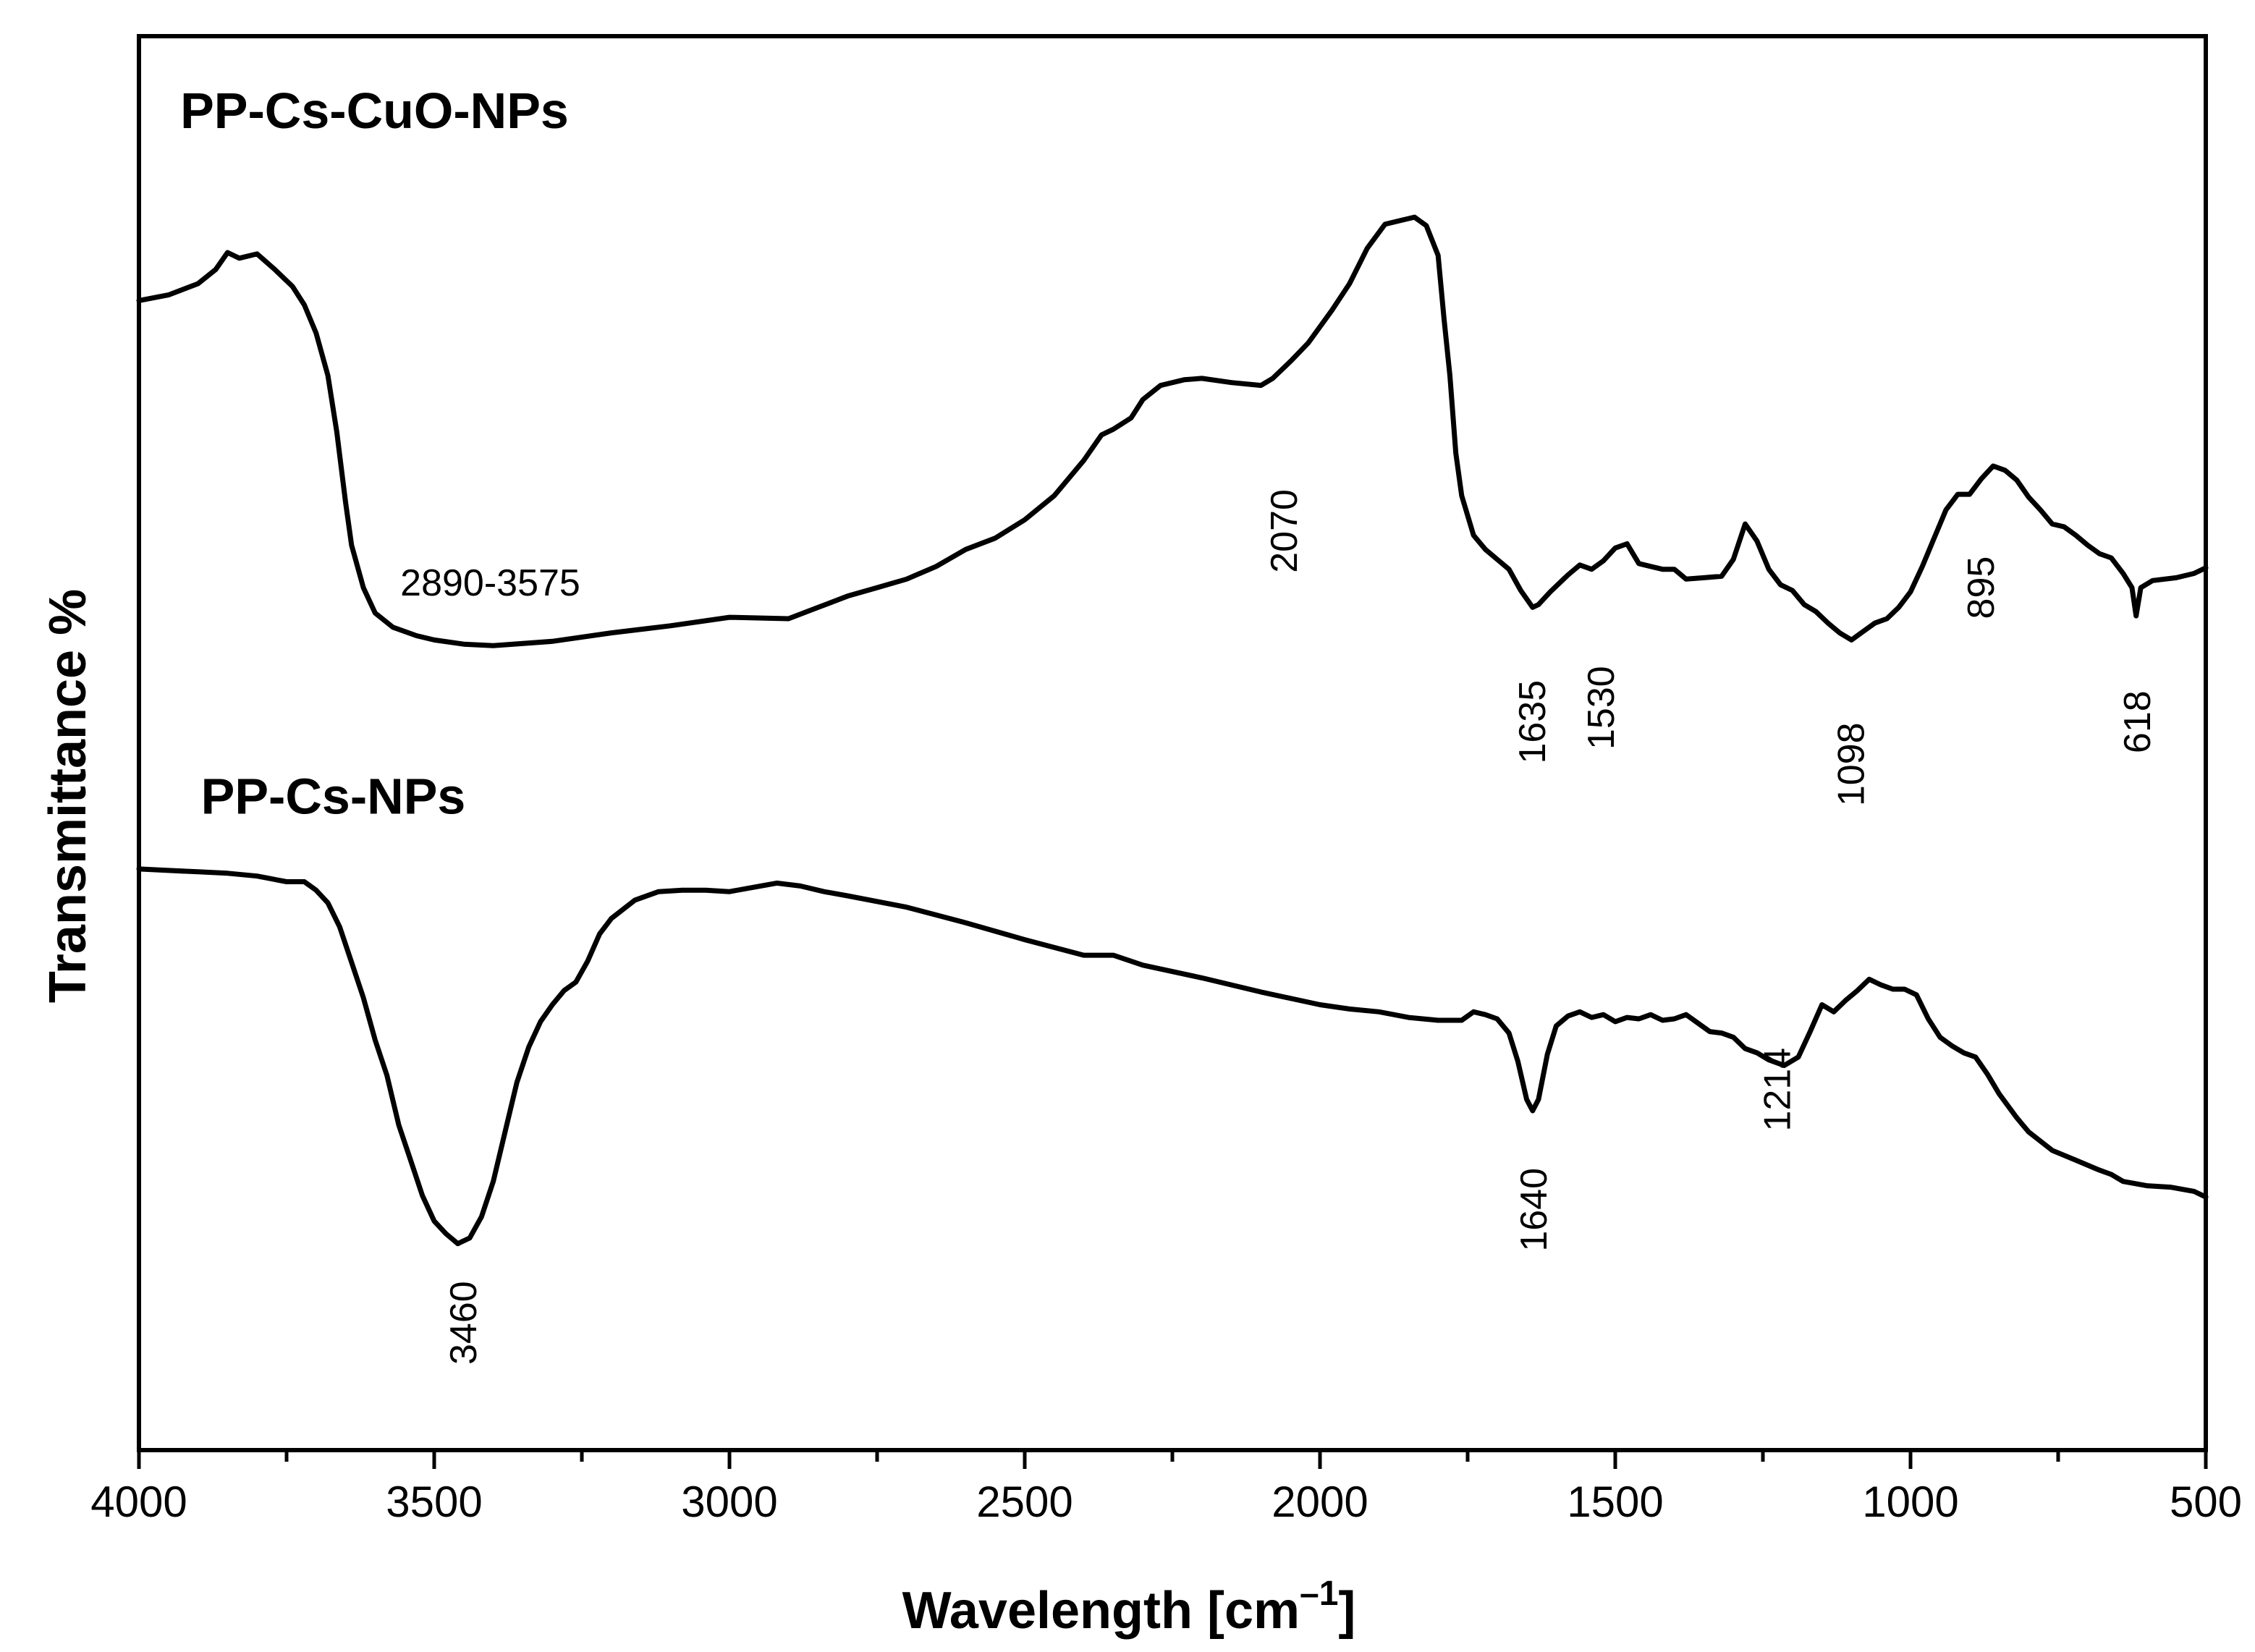 This screenshot has width=2255, height=1652. Describe the element at coordinates (434, 1502) in the screenshot. I see `x-tick-label: 3500` at that location.